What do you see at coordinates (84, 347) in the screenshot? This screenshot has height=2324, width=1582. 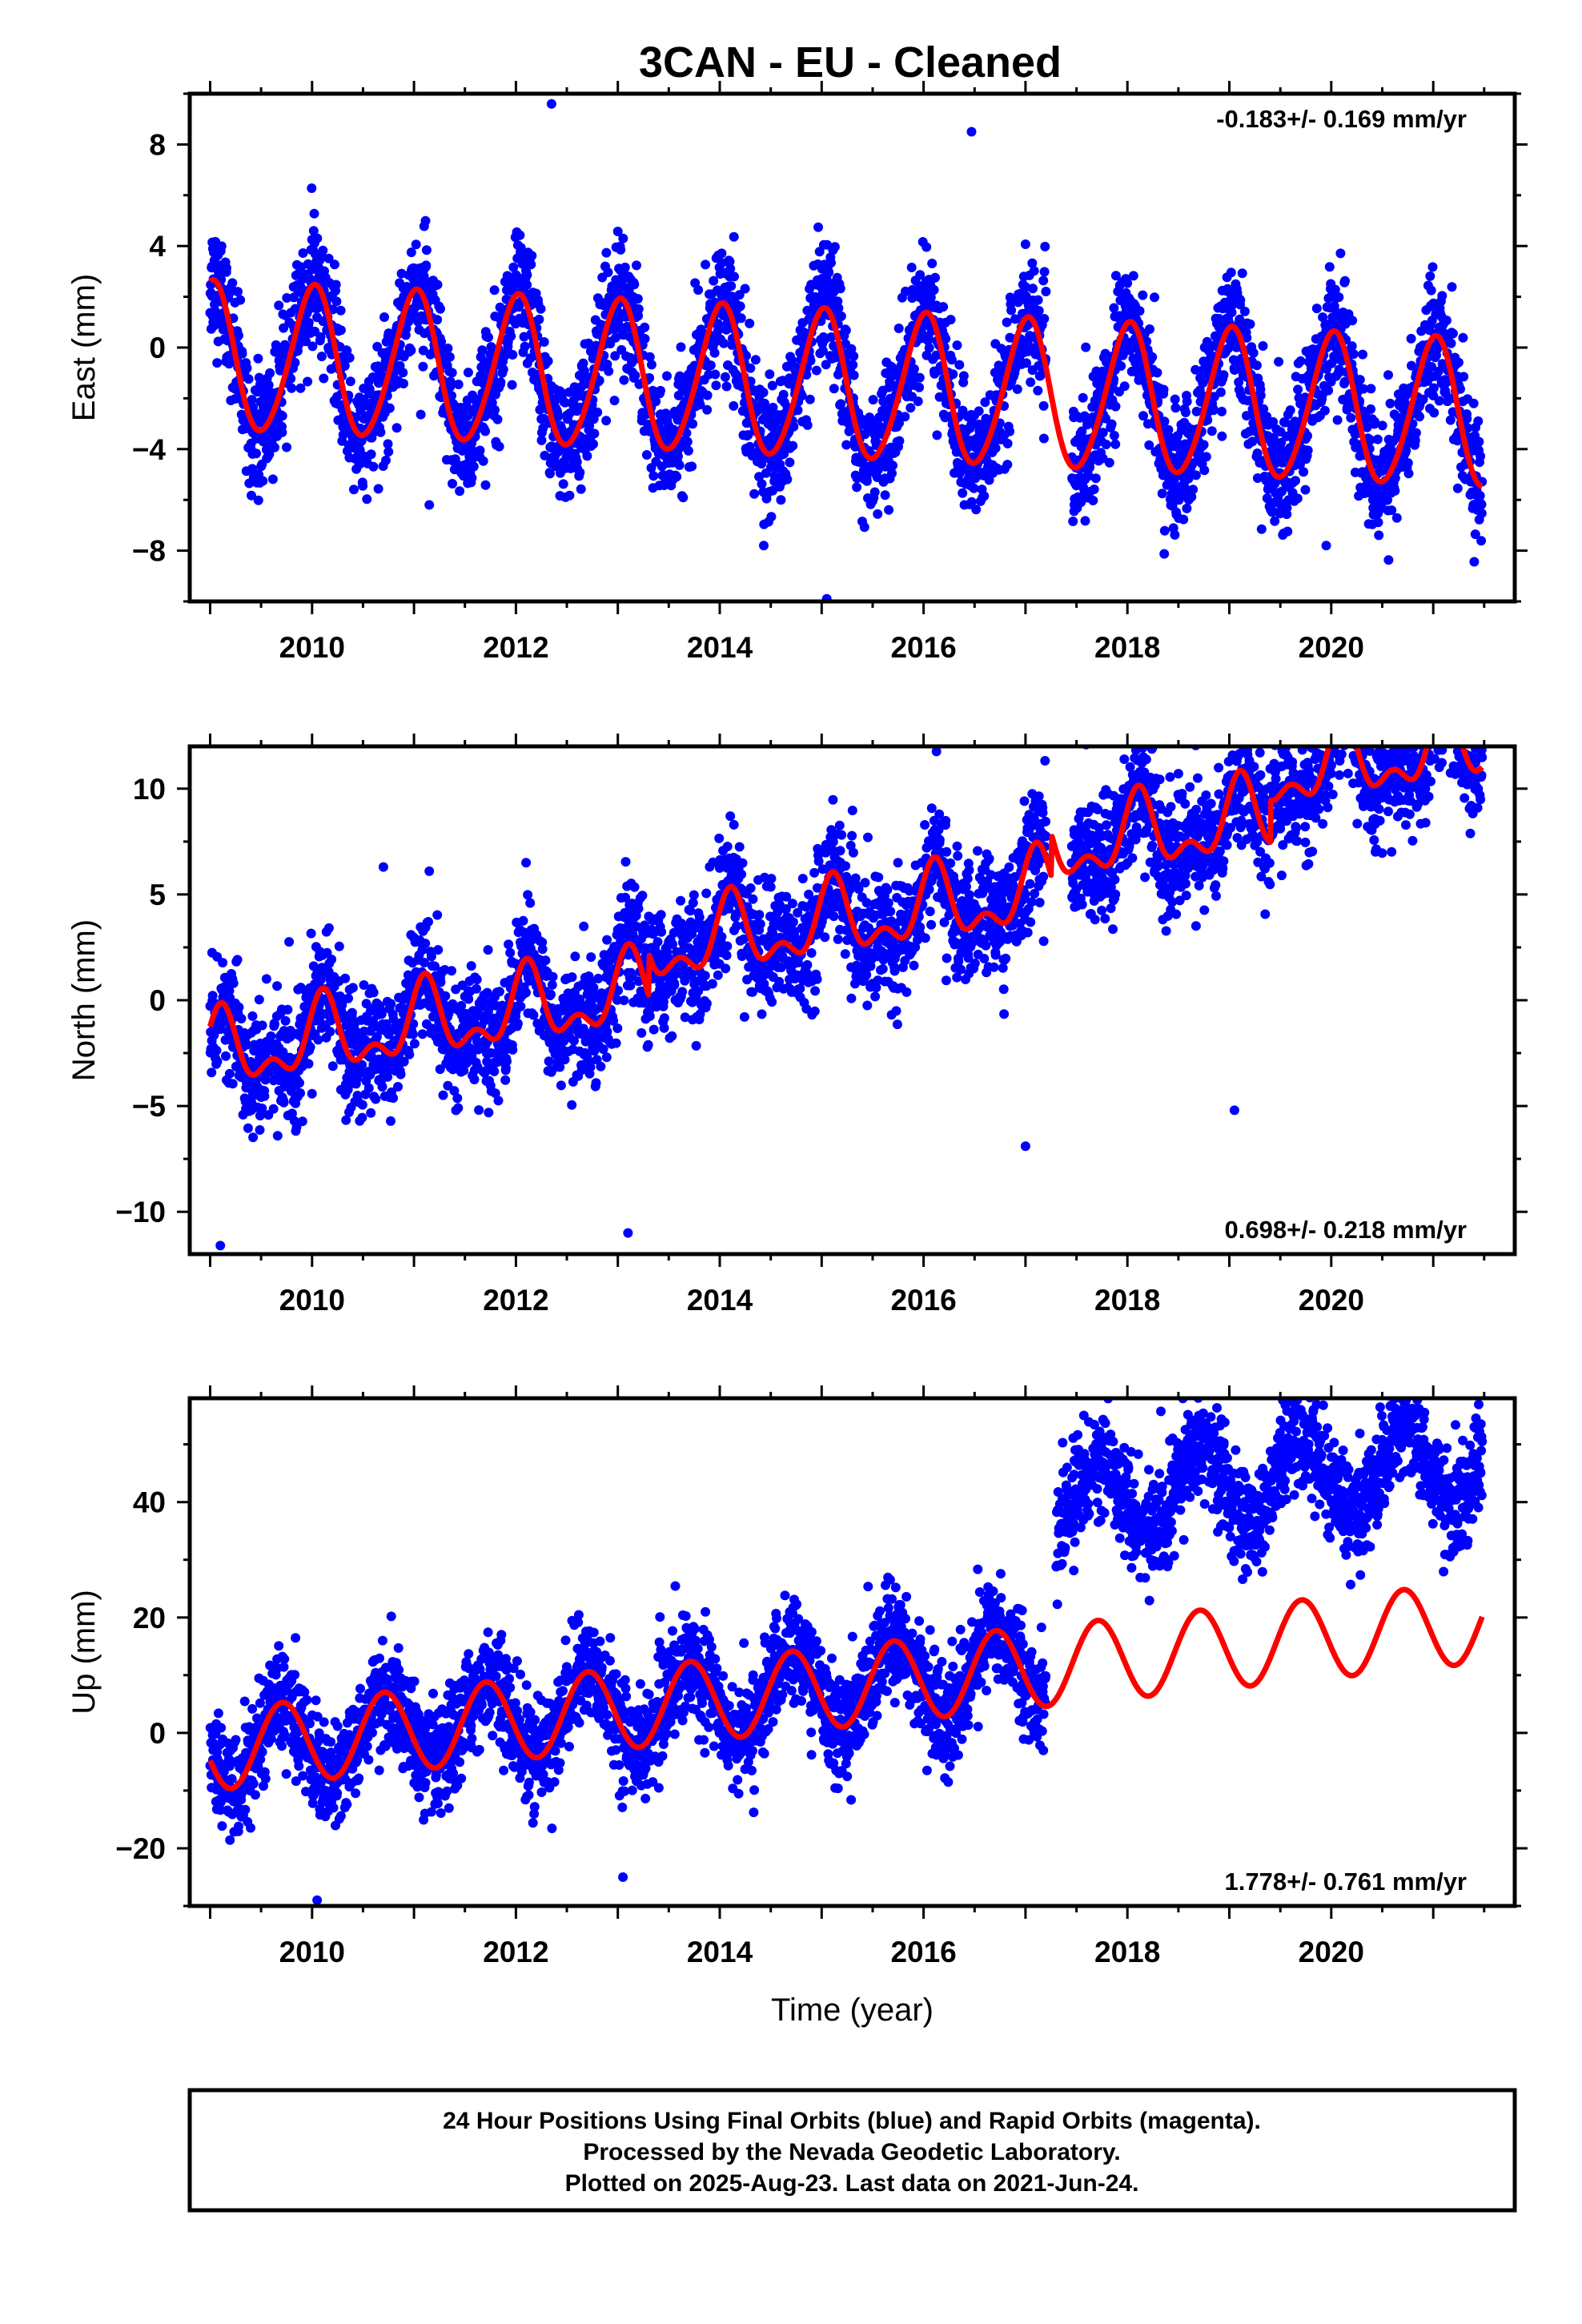 I see `y-axis-label: East (mm)` at bounding box center [84, 347].